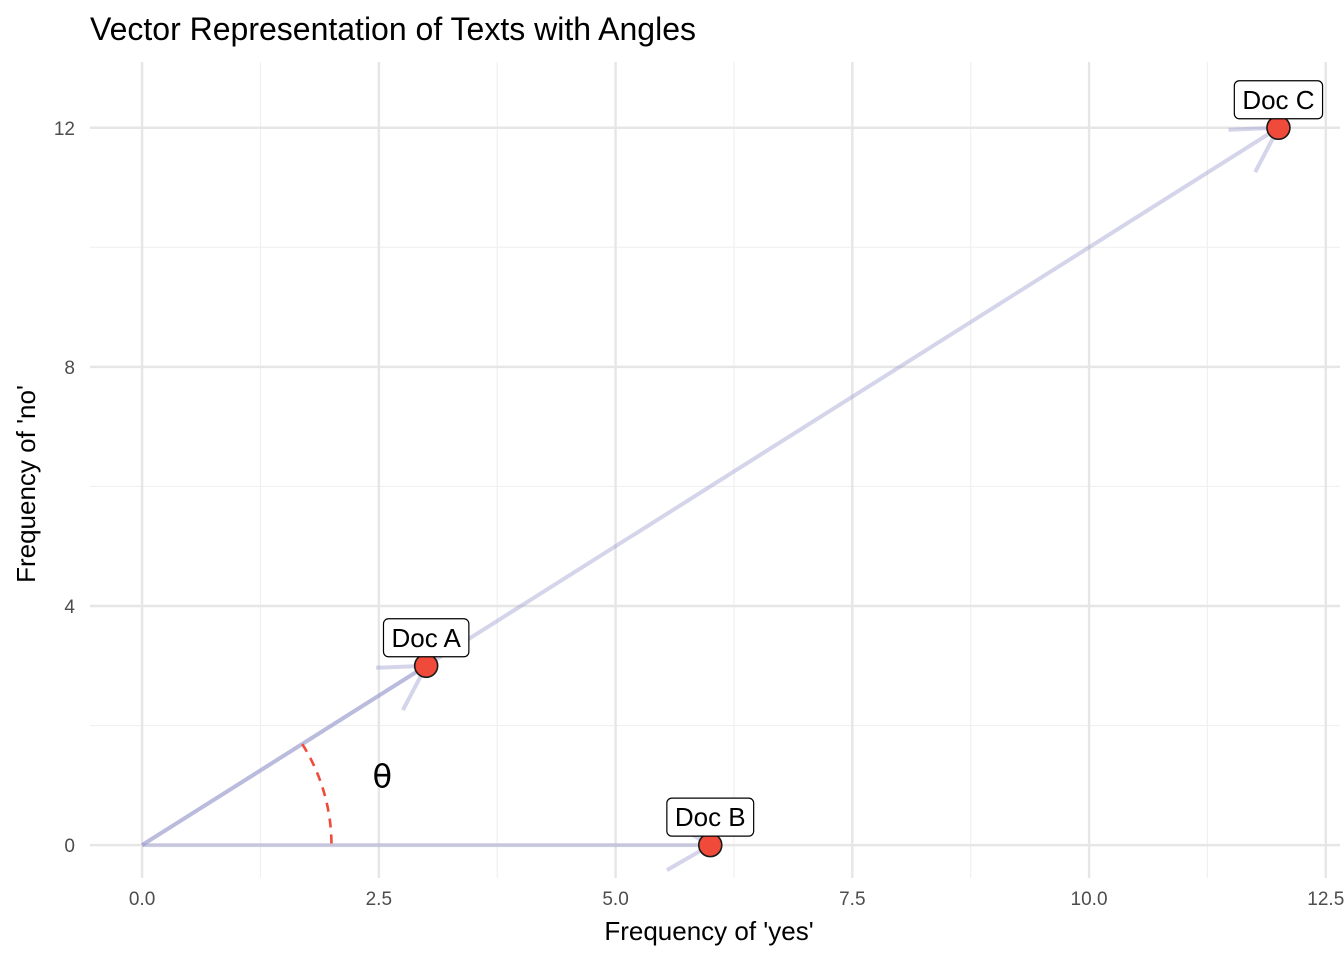 The height and width of the screenshot is (960, 1344). What do you see at coordinates (346, 794) in the screenshot?
I see `angle-annotation: θ` at bounding box center [346, 794].